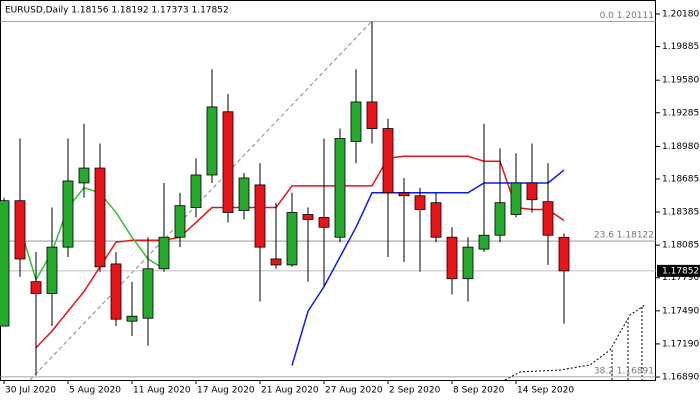 Image resolution: width=700 pixels, height=400 pixels. Describe the element at coordinates (290, 391) in the screenshot. I see `x-tick-label: 21 Aug 2020` at that location.